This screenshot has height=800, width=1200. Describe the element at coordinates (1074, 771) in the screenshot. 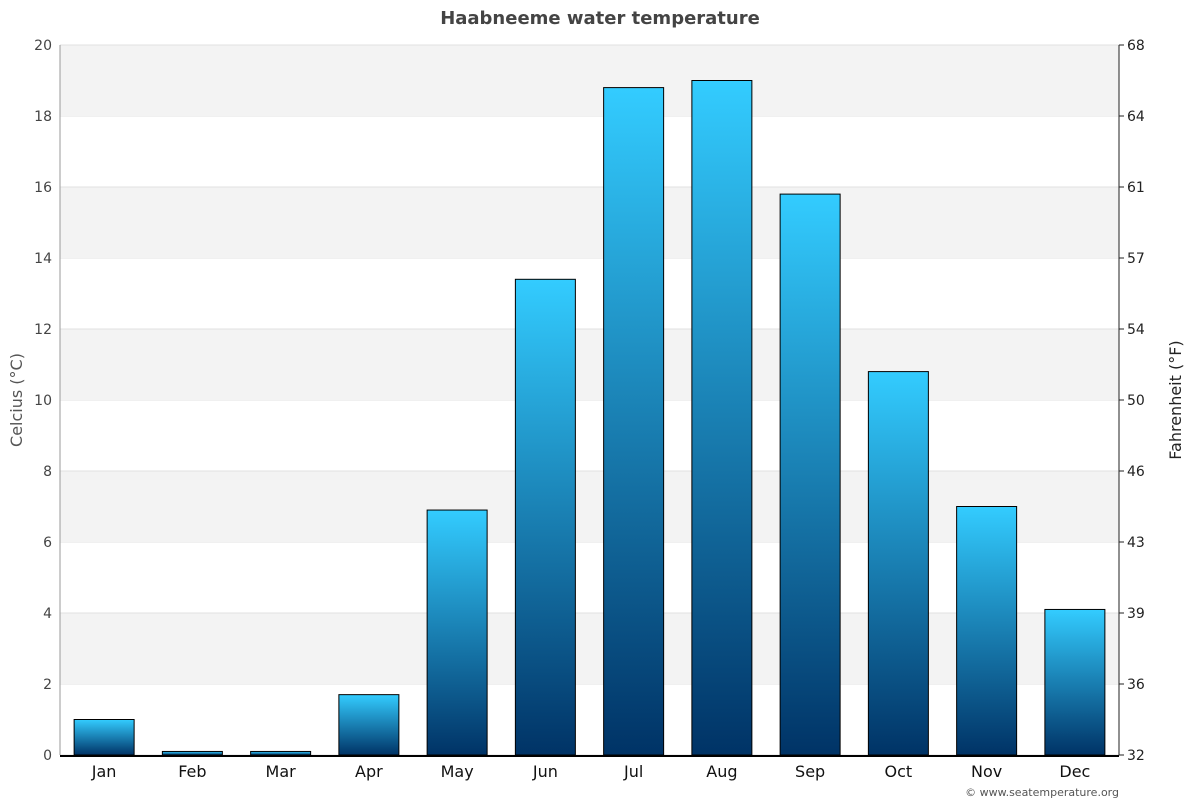

I see `x-tick-label: Dec` at that location.